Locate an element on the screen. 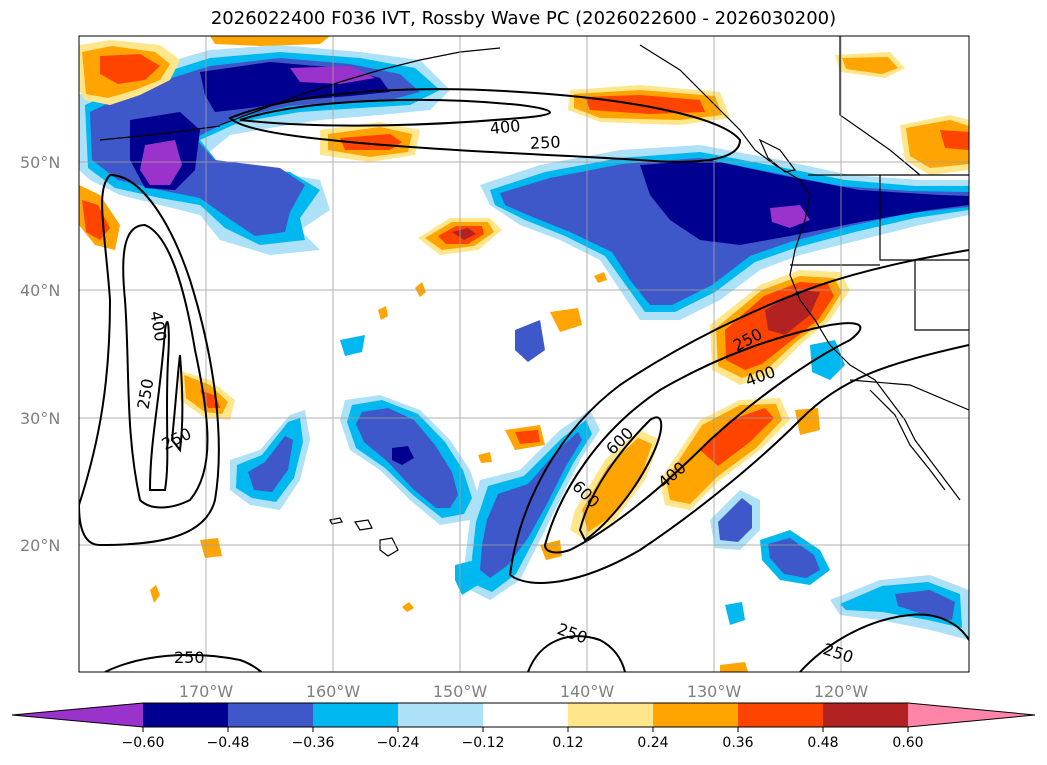 The height and width of the screenshot is (765, 1047). colorbar-extend-low is located at coordinates (77, 715).